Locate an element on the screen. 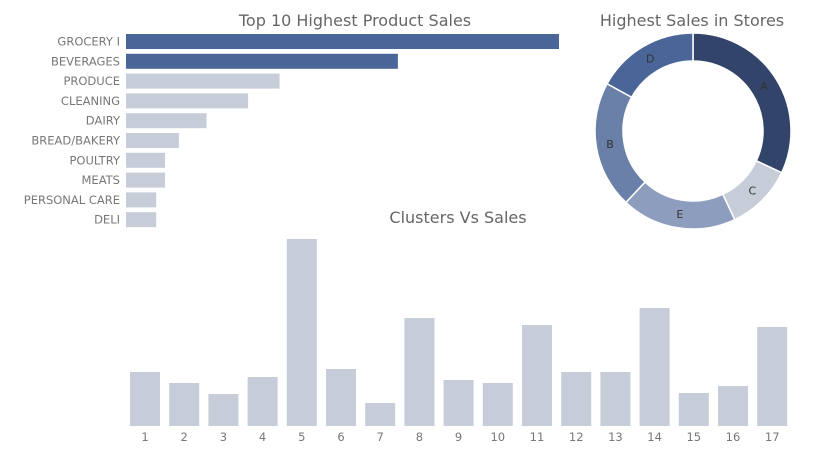  product-label-beverages: BEVERAGES is located at coordinates (85, 61).